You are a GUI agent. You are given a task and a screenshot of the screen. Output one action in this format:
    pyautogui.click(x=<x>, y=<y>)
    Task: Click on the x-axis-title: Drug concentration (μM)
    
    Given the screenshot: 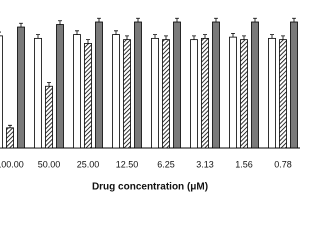 What is the action you would take?
    pyautogui.click(x=150, y=187)
    